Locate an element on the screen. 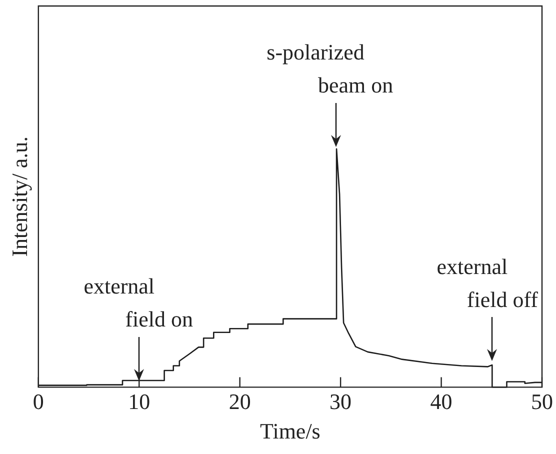 Image resolution: width=556 pixels, height=454 pixels. x-tick-label: 0 is located at coordinates (38, 401).